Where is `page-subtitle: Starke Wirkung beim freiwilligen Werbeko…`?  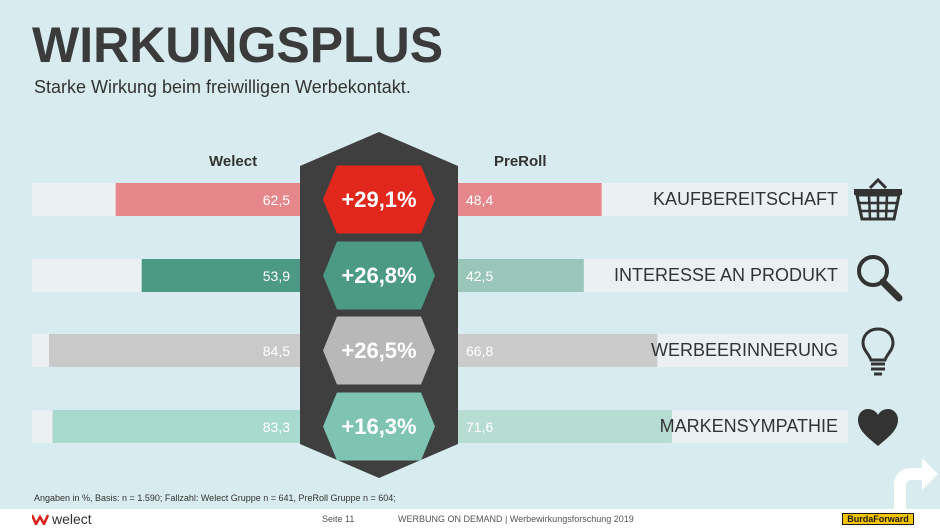 page-subtitle: Starke Wirkung beim freiwilligen Werbeko… is located at coordinates (222, 87).